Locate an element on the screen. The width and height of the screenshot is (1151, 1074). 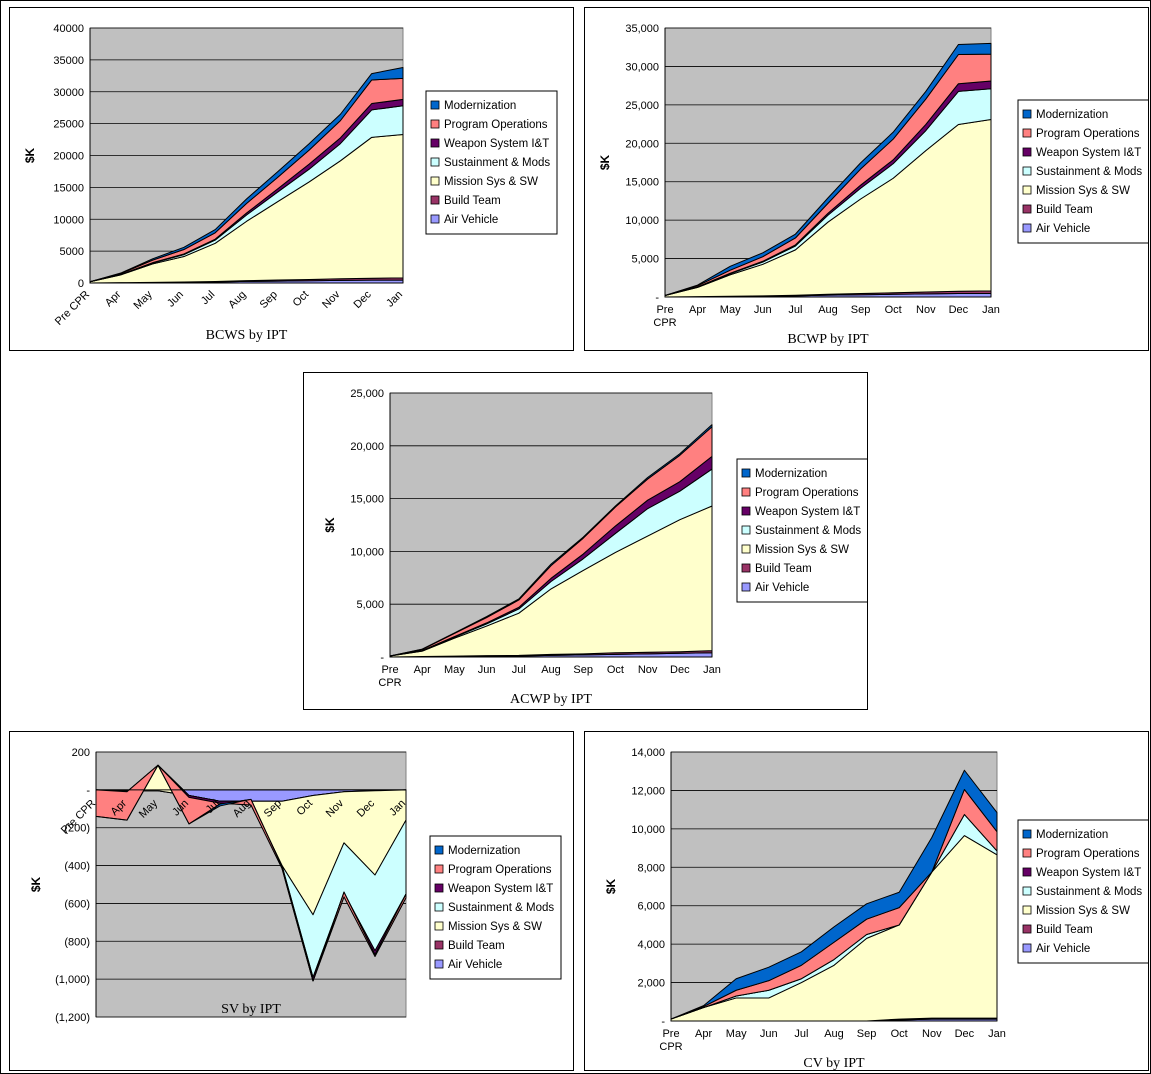
y-tick-label: 5000 is located at coordinates (72, 252).